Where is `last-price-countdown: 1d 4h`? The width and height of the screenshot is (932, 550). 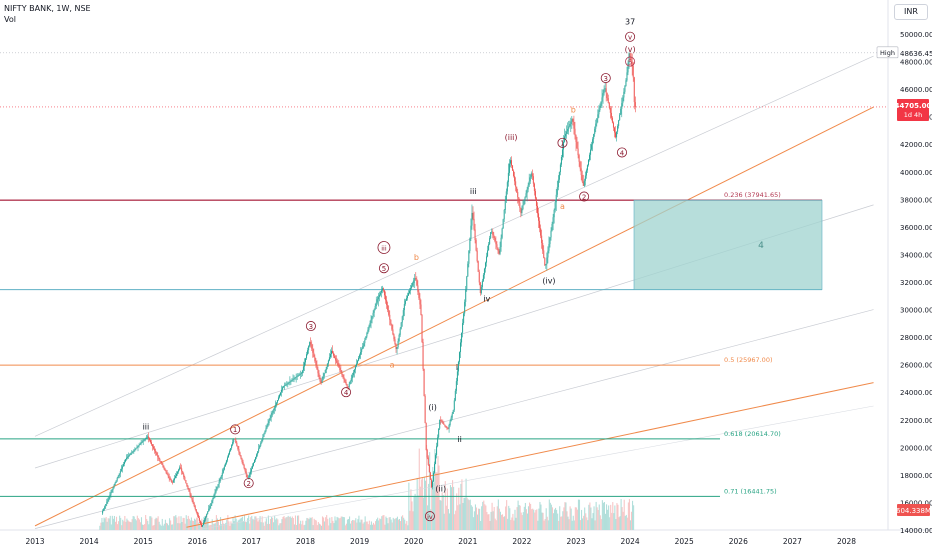
last-price-countdown: 1d 4h is located at coordinates (913, 115).